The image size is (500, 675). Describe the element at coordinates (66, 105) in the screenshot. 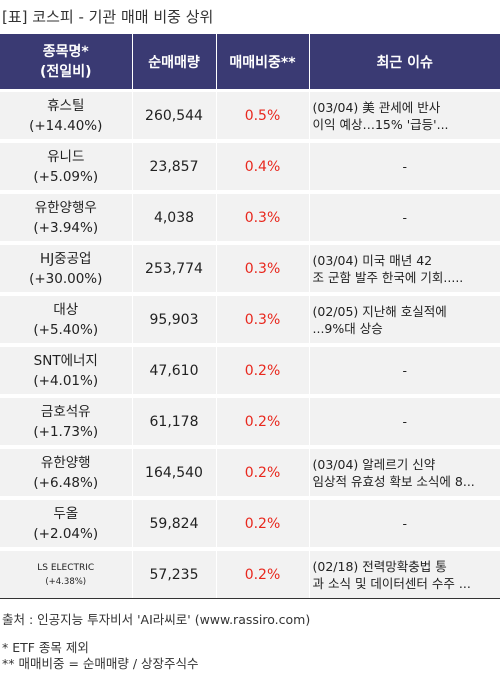

I see `stock-name: 휴스틸` at that location.